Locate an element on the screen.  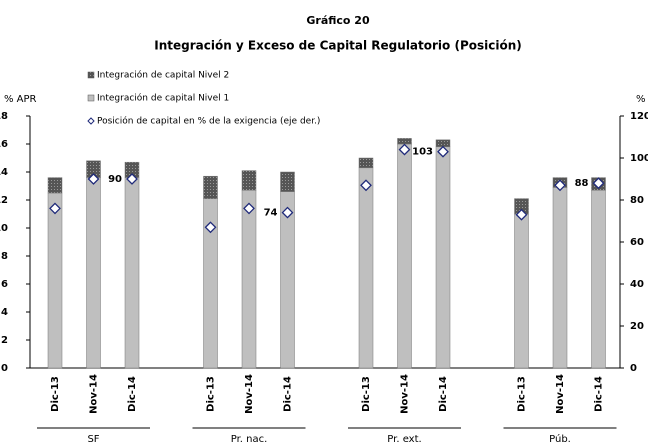
y-tick-label: 16 is located at coordinates (4, 144).